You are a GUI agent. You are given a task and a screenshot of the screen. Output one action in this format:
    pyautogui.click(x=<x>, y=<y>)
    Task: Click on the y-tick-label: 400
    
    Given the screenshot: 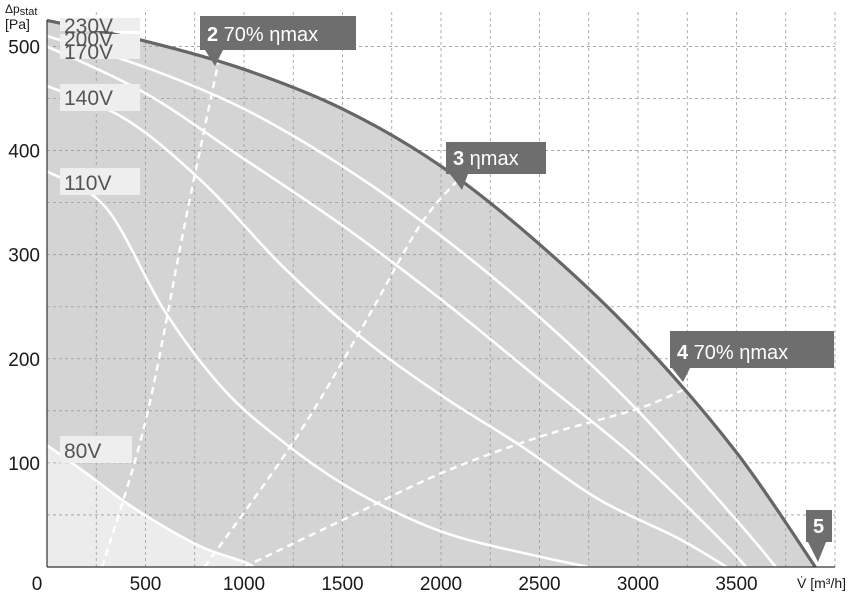 What is the action you would take?
    pyautogui.click(x=24, y=152)
    